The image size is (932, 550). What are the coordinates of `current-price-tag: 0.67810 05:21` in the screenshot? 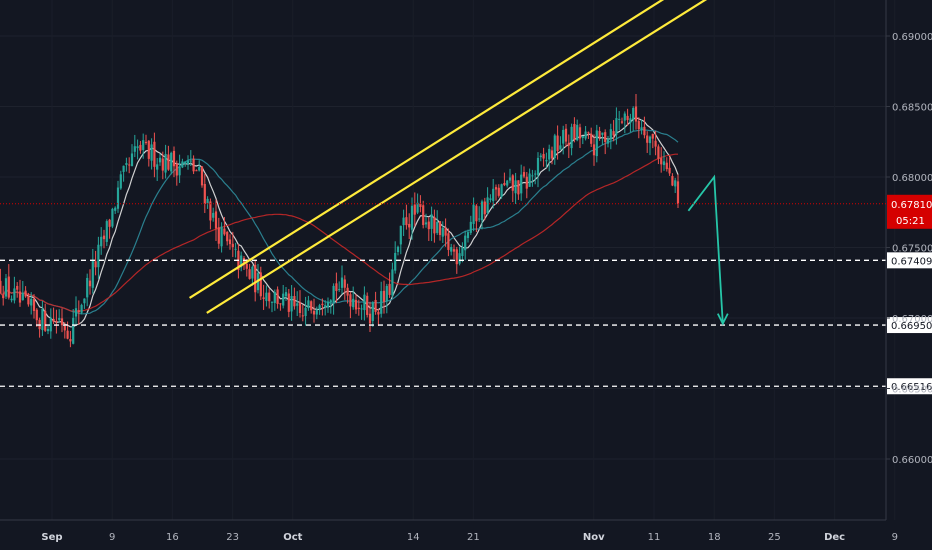 It's located at (466, 211).